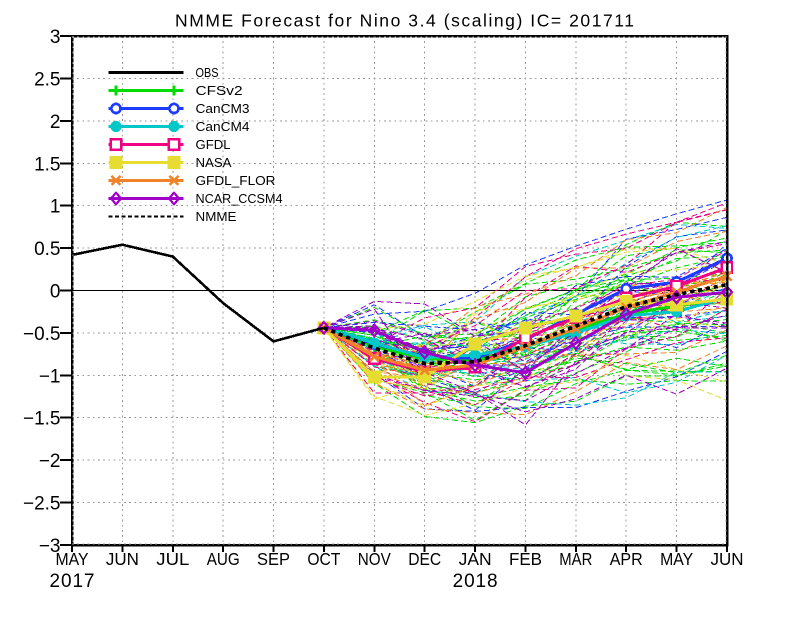  I want to click on svg-text: AUG, so click(223, 559).